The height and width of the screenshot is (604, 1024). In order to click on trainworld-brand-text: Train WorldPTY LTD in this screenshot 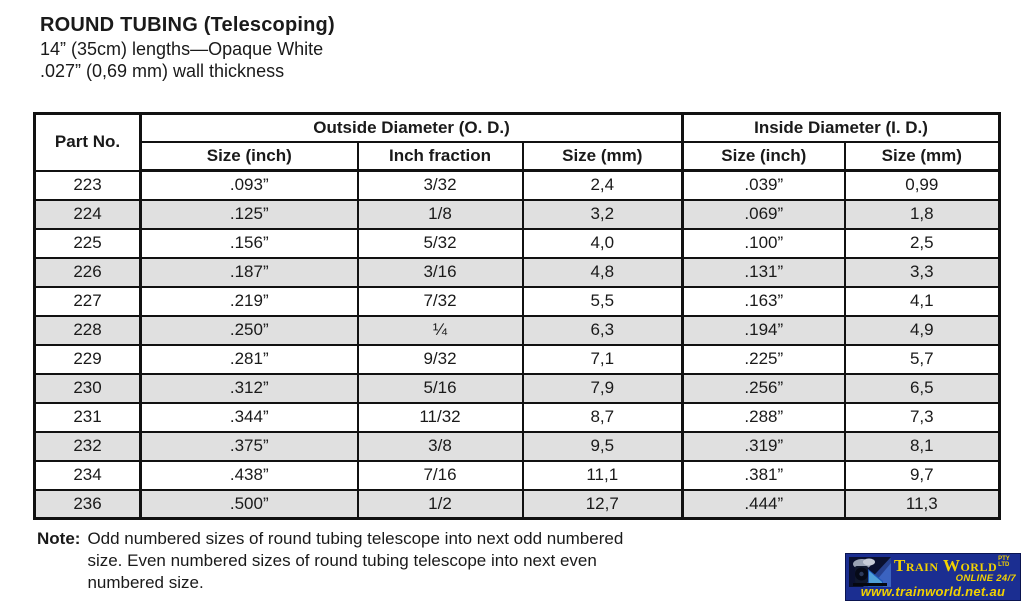, I will do `click(952, 565)`.